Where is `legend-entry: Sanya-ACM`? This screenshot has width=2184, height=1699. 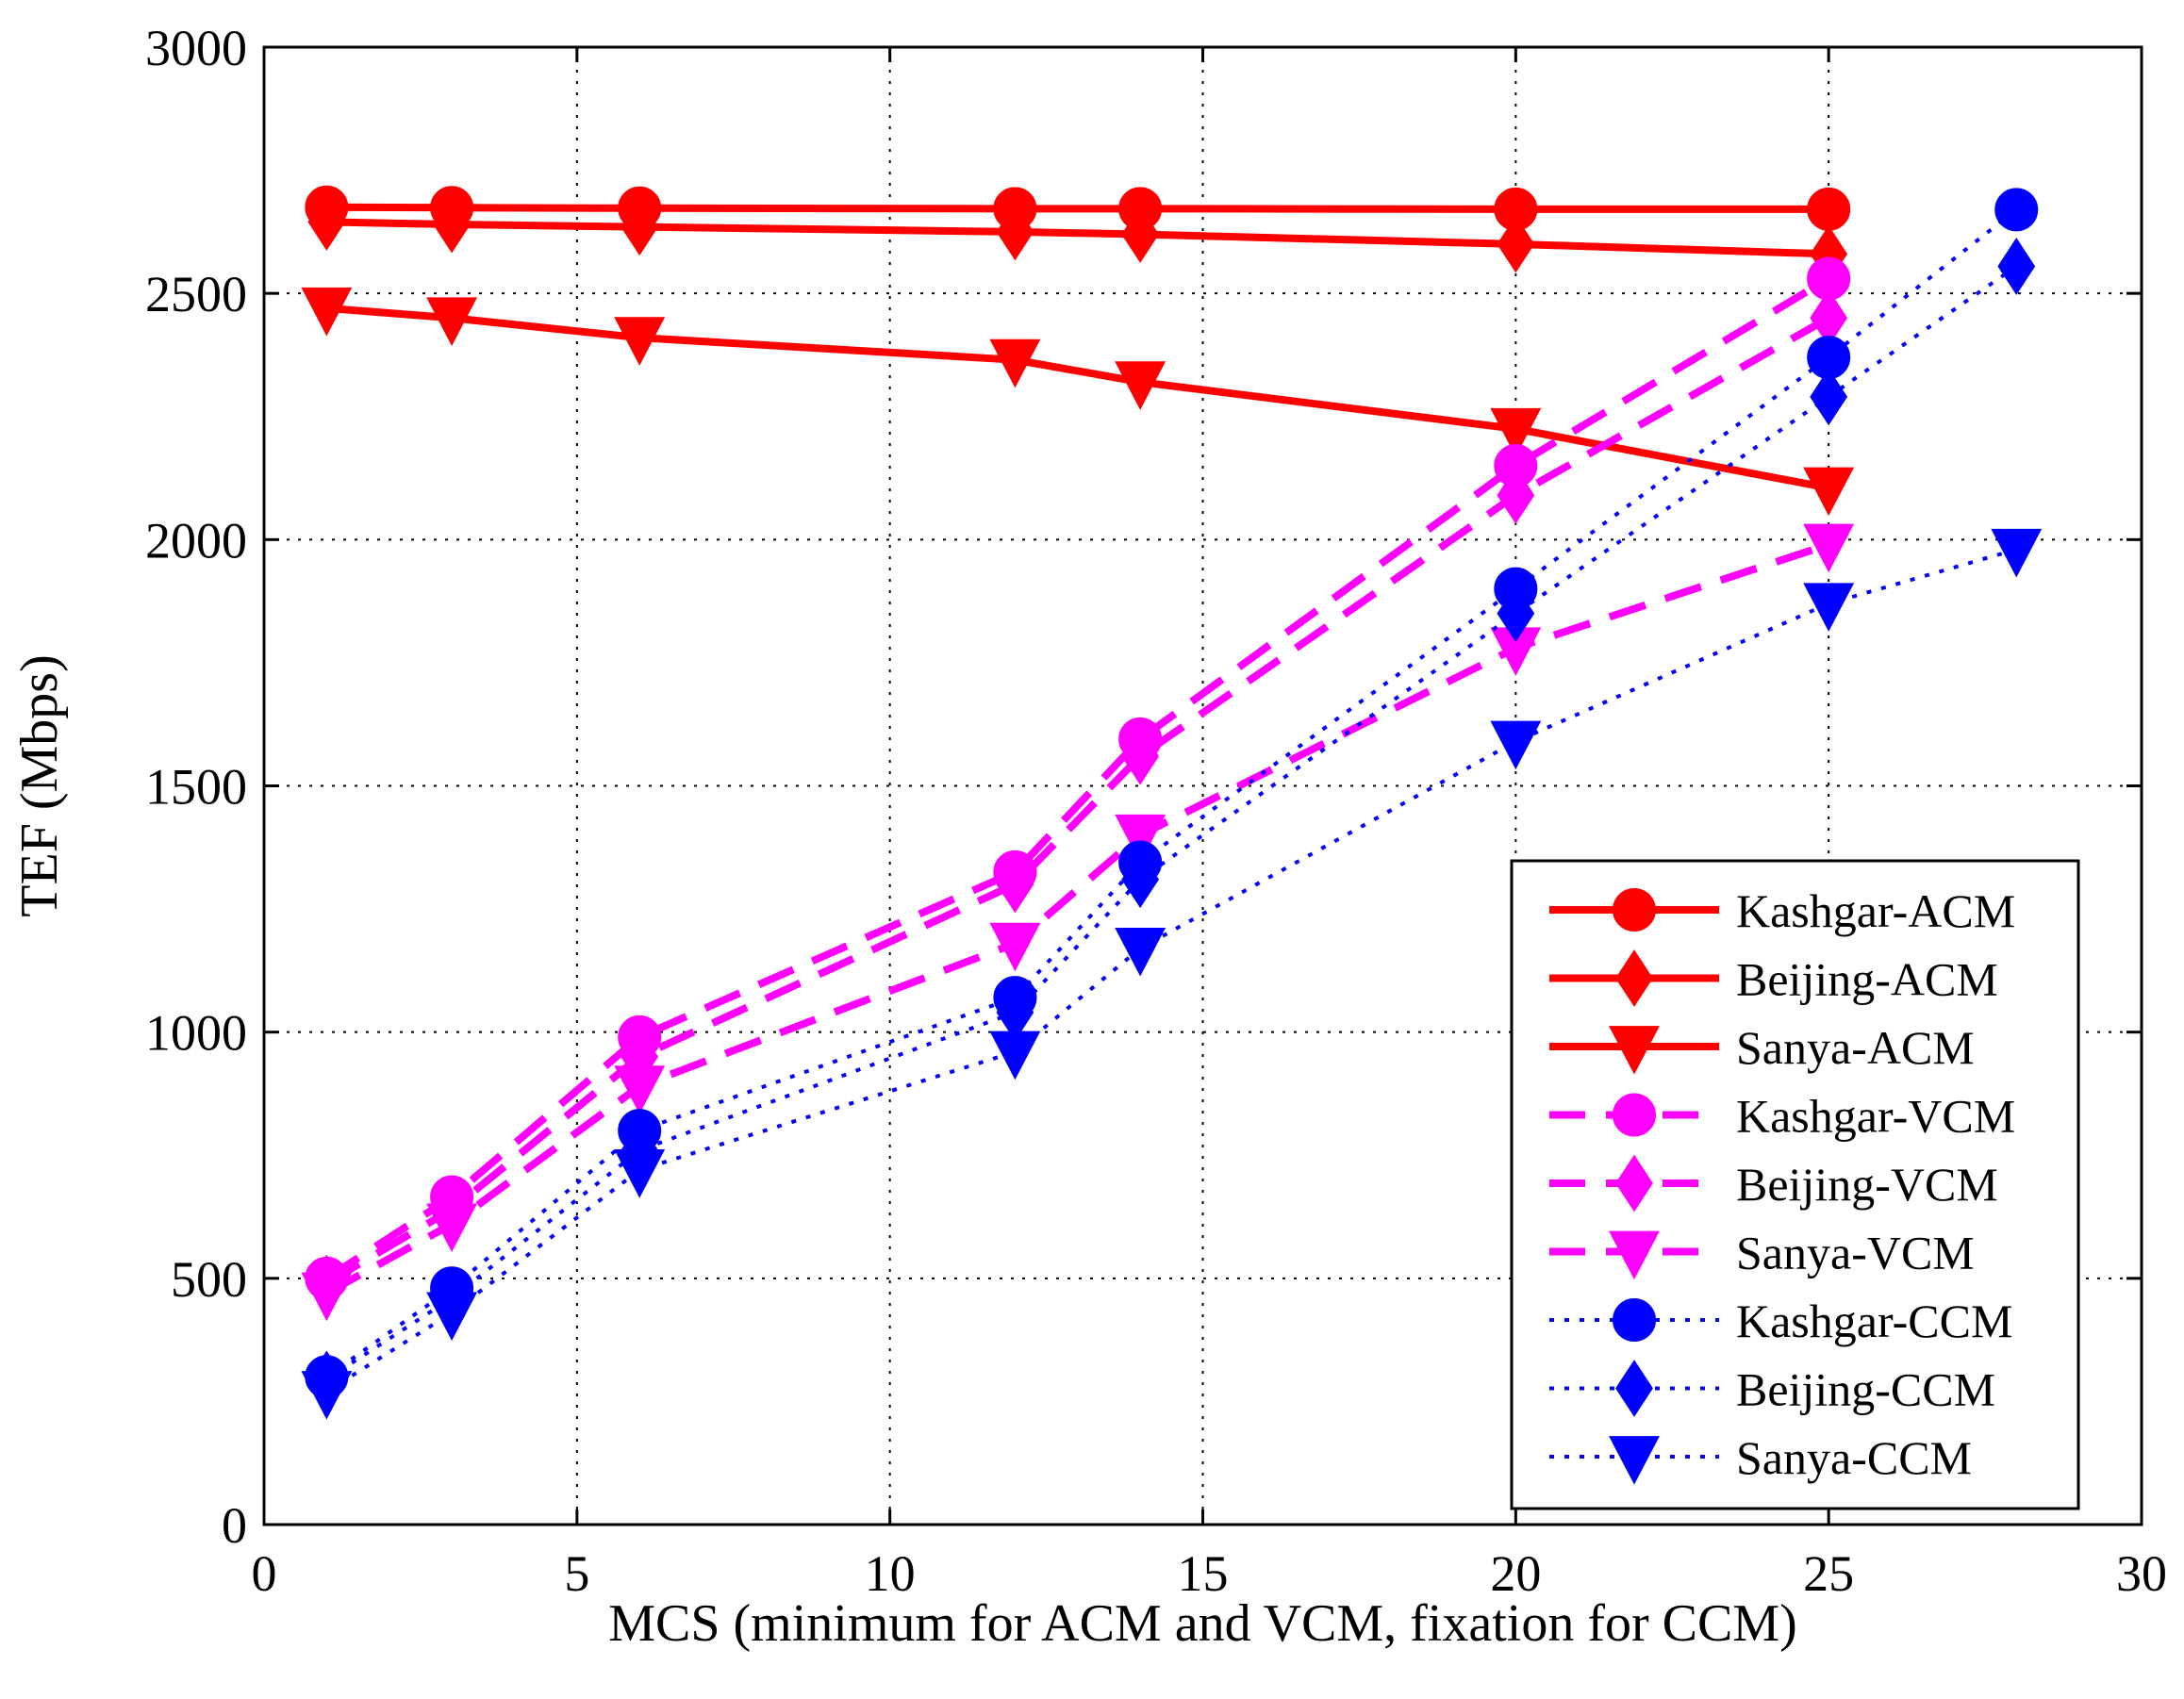
legend-entry: Sanya-ACM is located at coordinates (1762, 1048).